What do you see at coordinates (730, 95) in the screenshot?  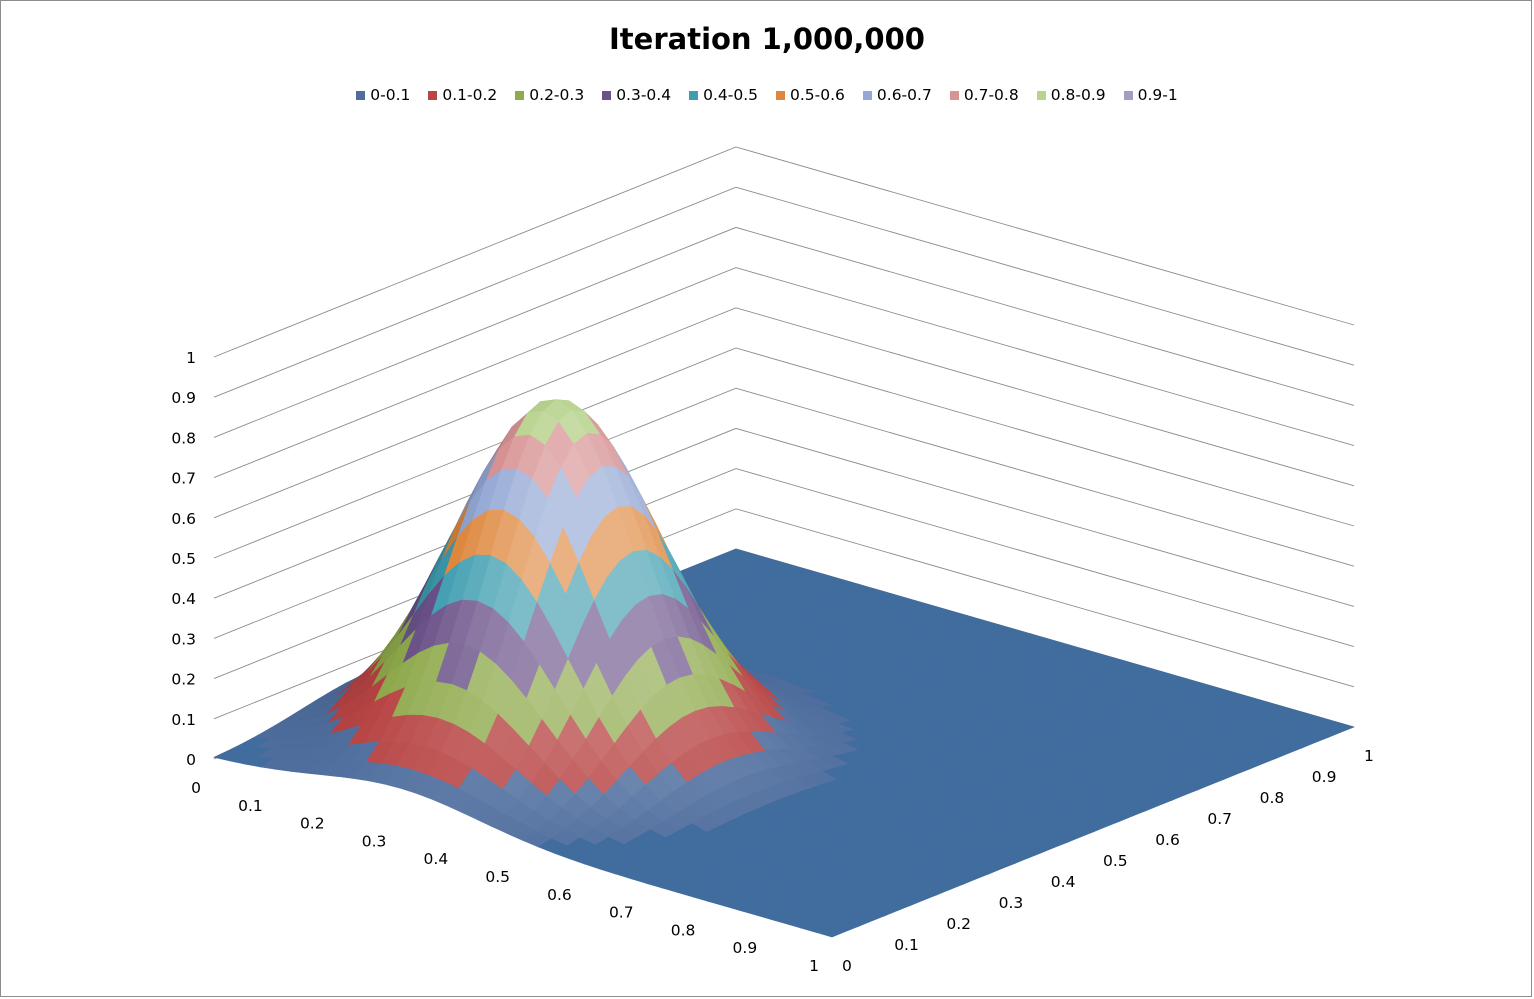 I see `legend-label: 0.4-0.5` at bounding box center [730, 95].